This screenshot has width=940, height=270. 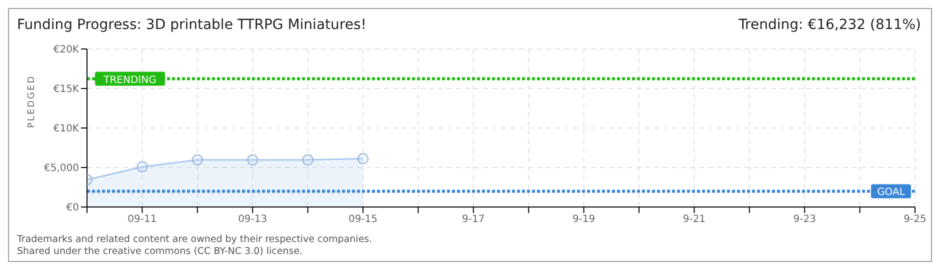 What do you see at coordinates (253, 220) in the screenshot?
I see `x-tick-label: 09-13` at bounding box center [253, 220].